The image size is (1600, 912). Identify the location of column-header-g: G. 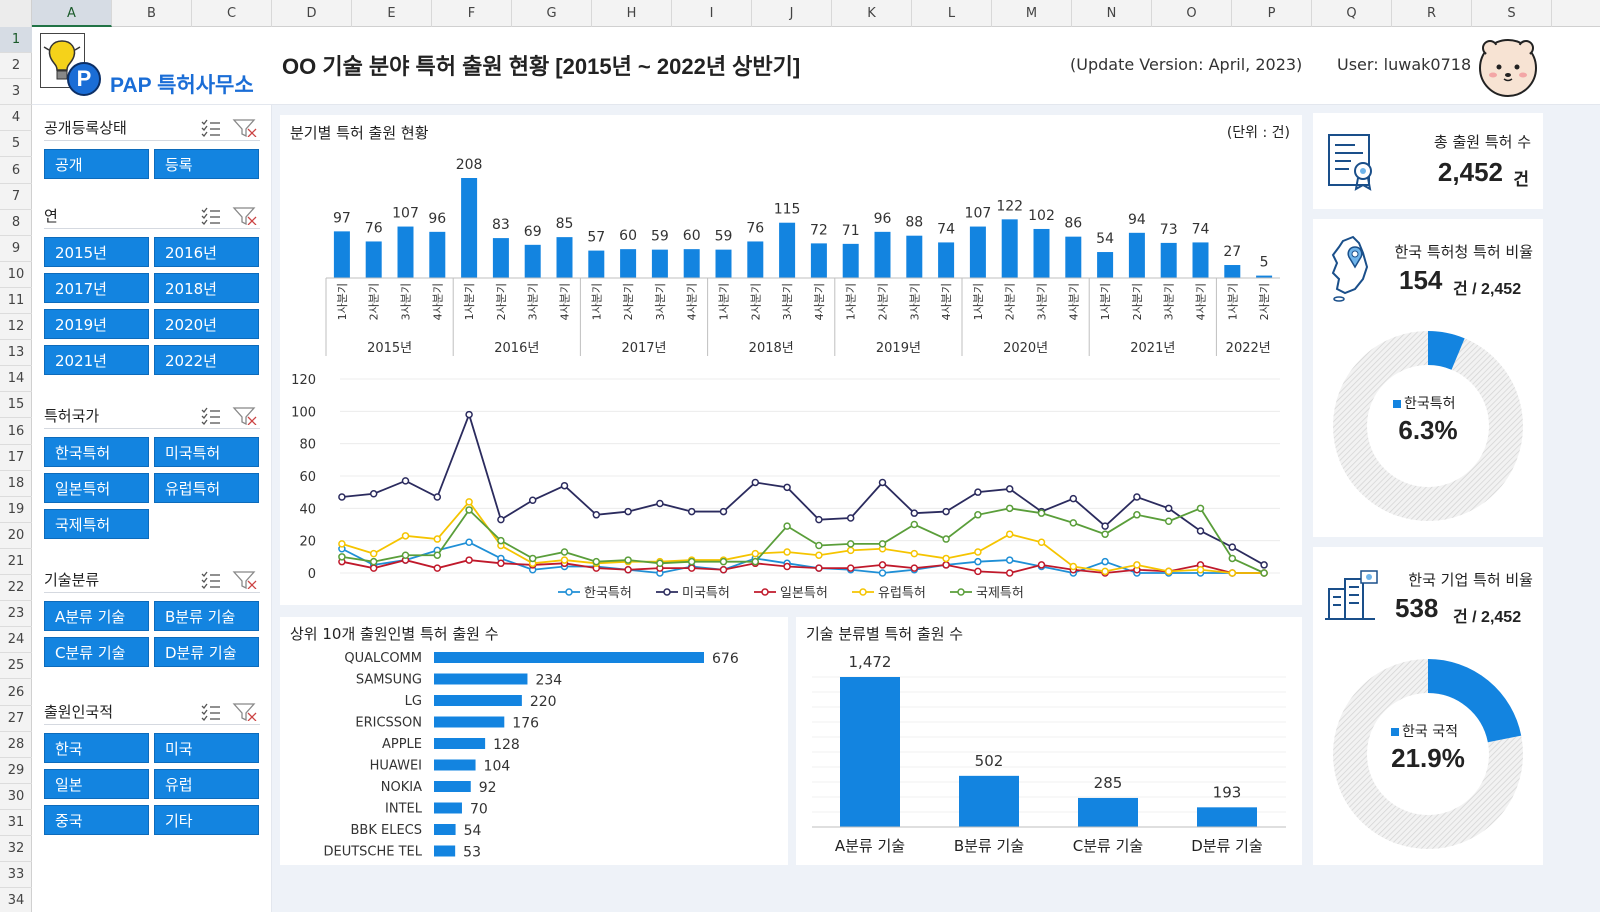
(552, 13).